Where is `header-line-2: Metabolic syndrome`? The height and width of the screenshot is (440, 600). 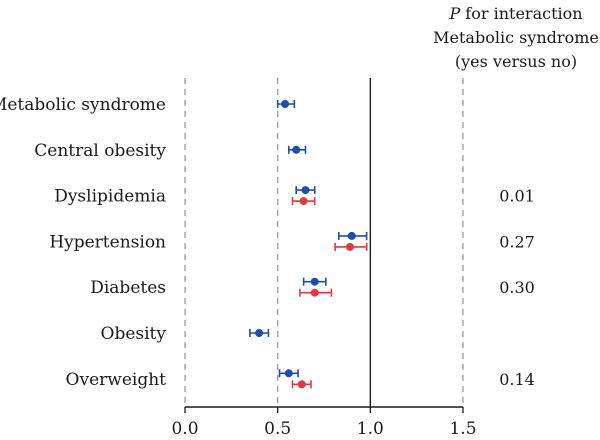
header-line-2: Metabolic syndrome is located at coordinates (516, 37).